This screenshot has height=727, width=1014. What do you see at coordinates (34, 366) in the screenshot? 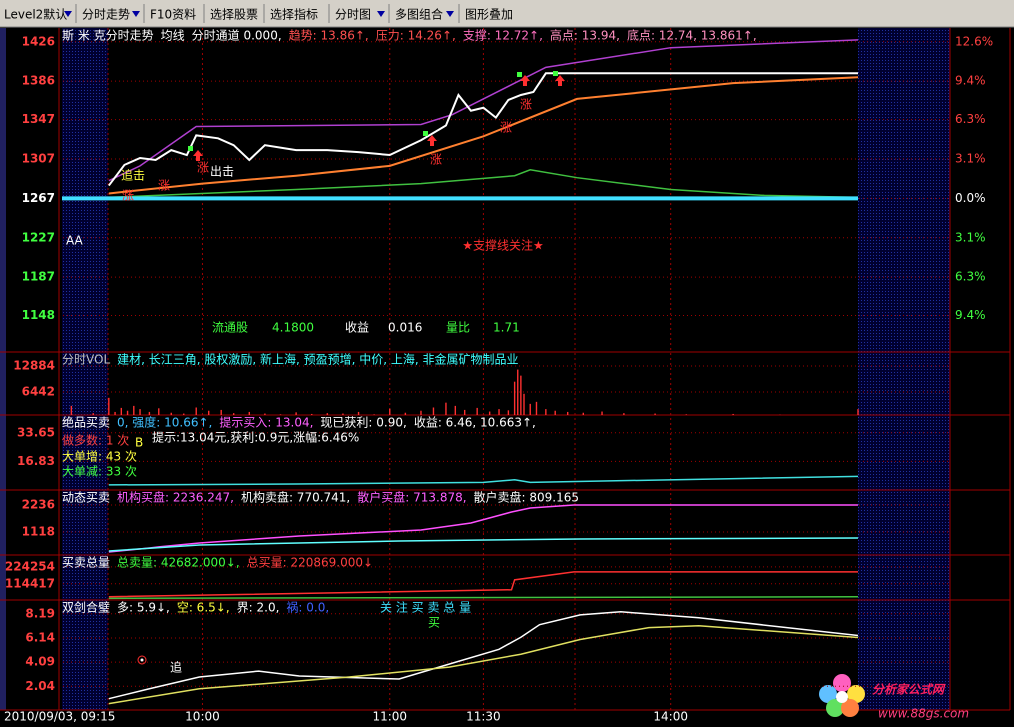
I see `y-tick-label: 12884` at bounding box center [34, 366].